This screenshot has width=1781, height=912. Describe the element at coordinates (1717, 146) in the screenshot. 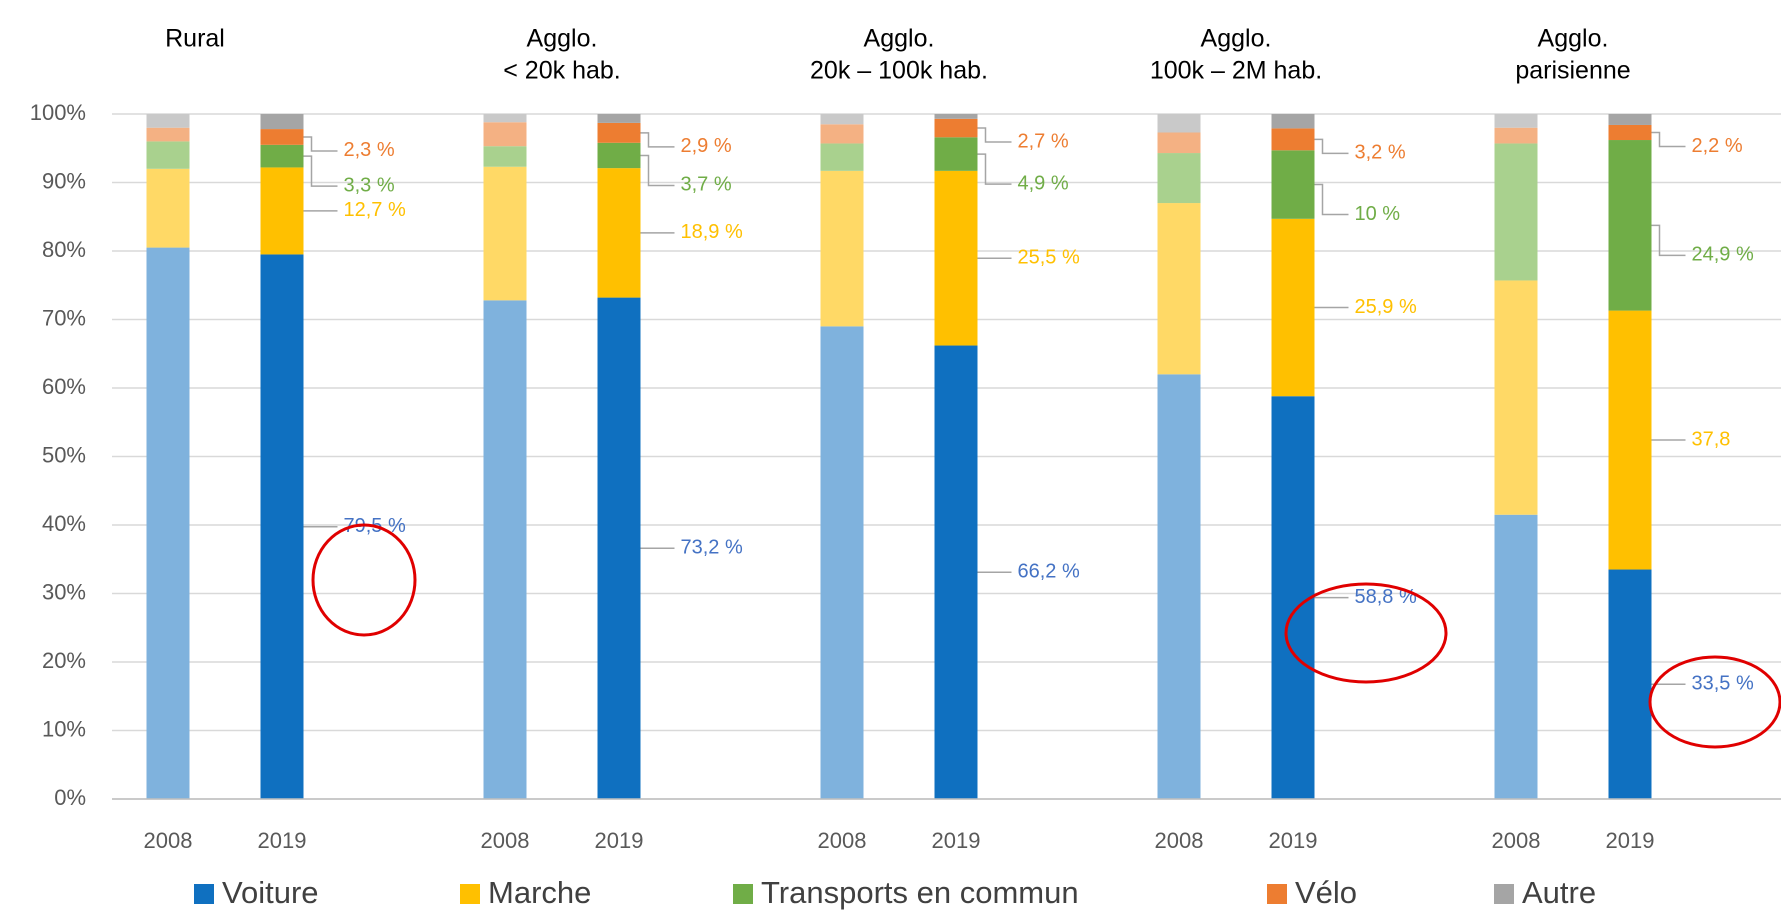

I see `data-label: 2,2 %` at that location.